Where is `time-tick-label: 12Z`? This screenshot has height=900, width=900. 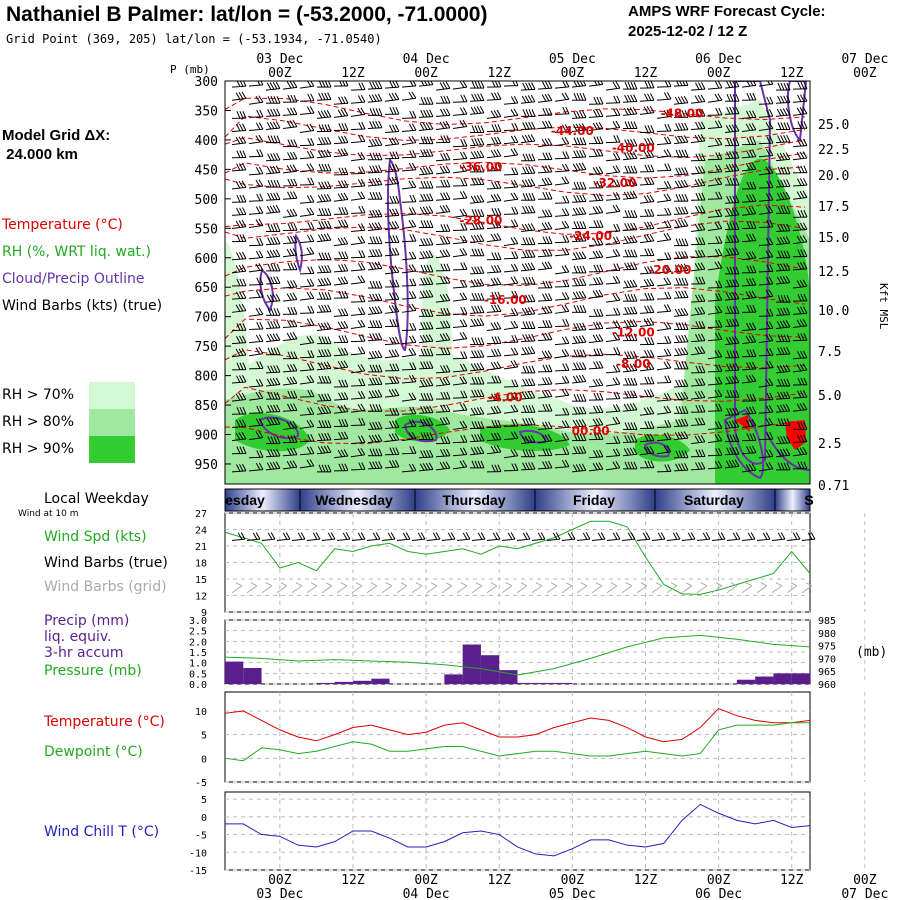
time-tick-label: 12Z is located at coordinates (499, 73).